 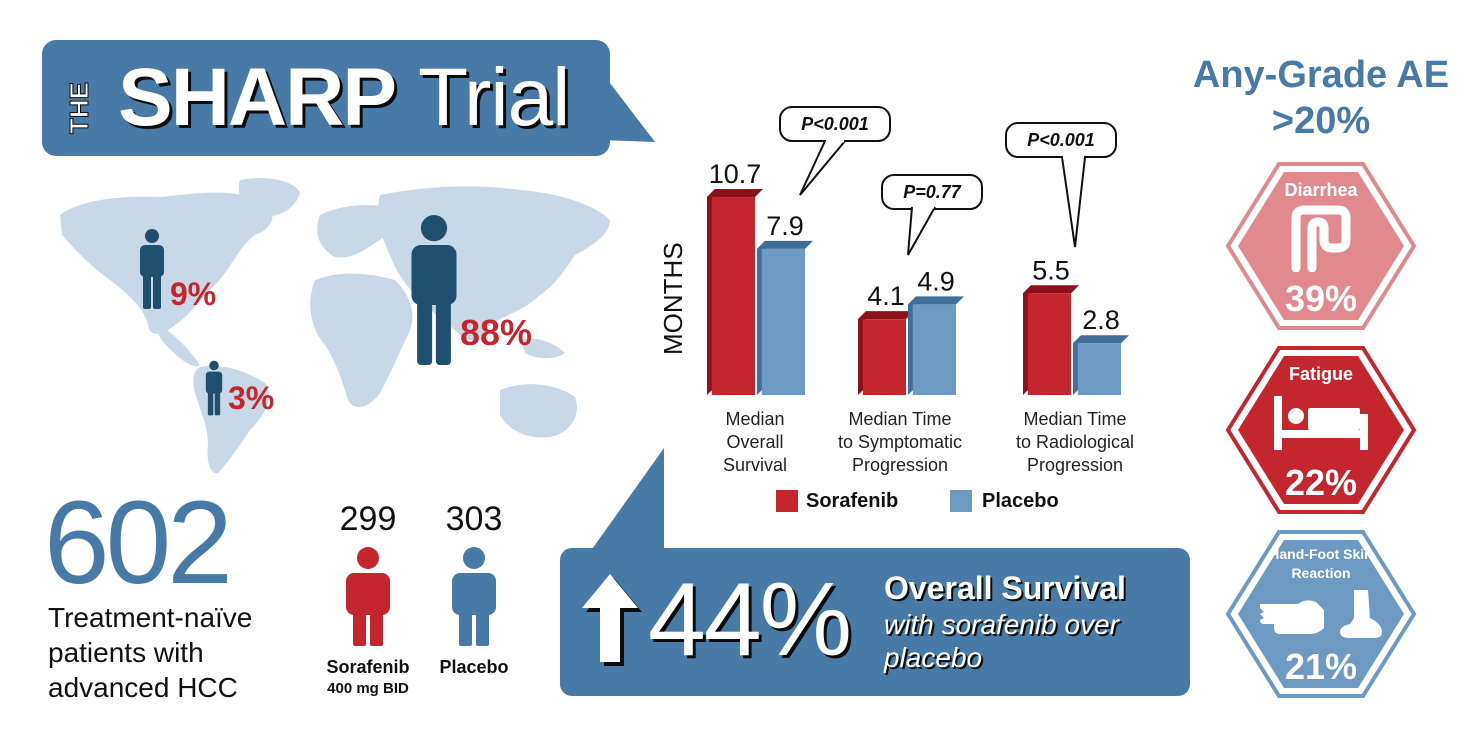 I want to click on title-banner, so click(x=326, y=98).